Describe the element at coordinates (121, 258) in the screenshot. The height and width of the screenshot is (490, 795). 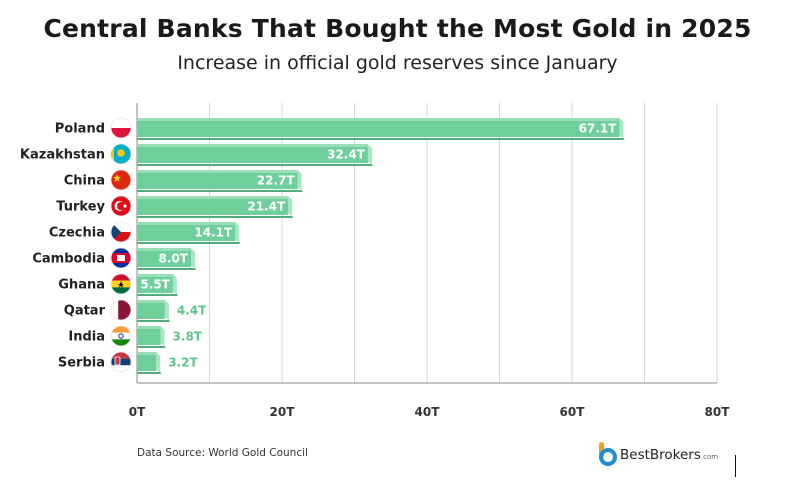
I see `cambodia-flag` at that location.